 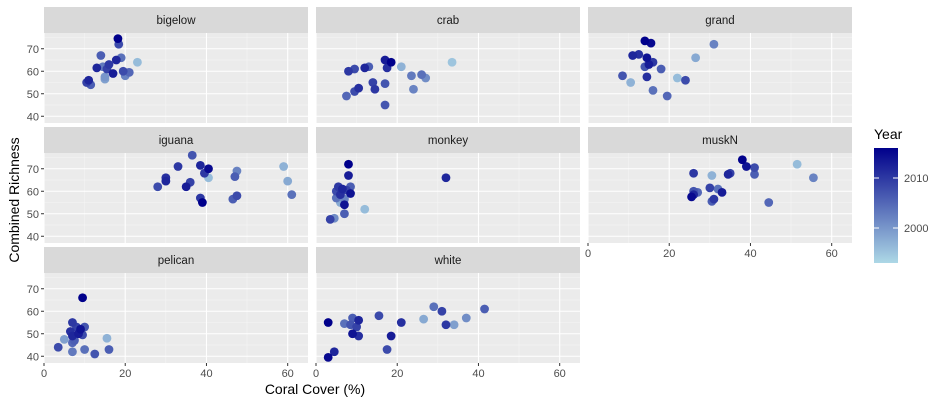 I want to click on facet-panel-monkey: monkey, so click(x=447, y=185).